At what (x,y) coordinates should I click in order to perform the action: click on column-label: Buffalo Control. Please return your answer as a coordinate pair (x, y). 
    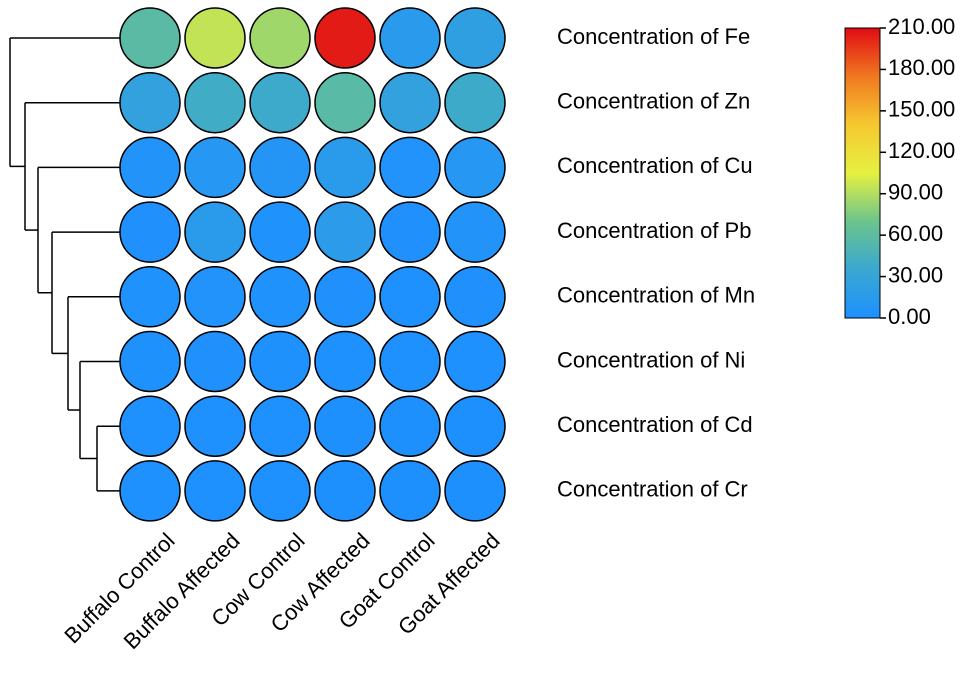
    Looking at the image, I should click on (119, 588).